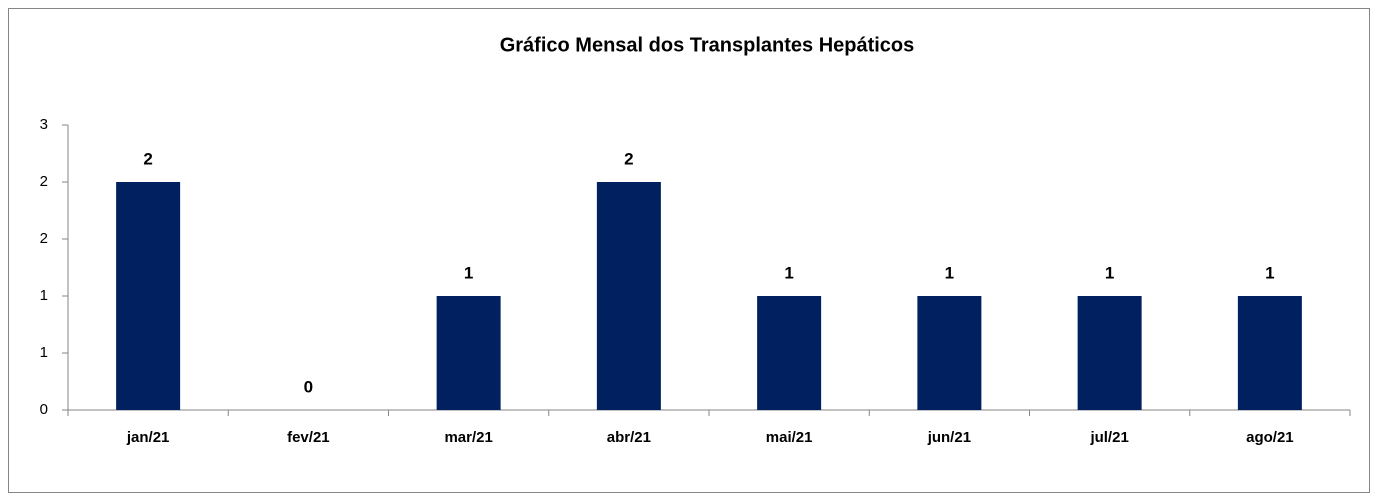 The height and width of the screenshot is (501, 1377). What do you see at coordinates (629, 437) in the screenshot?
I see `x-tick-label: abr/21` at bounding box center [629, 437].